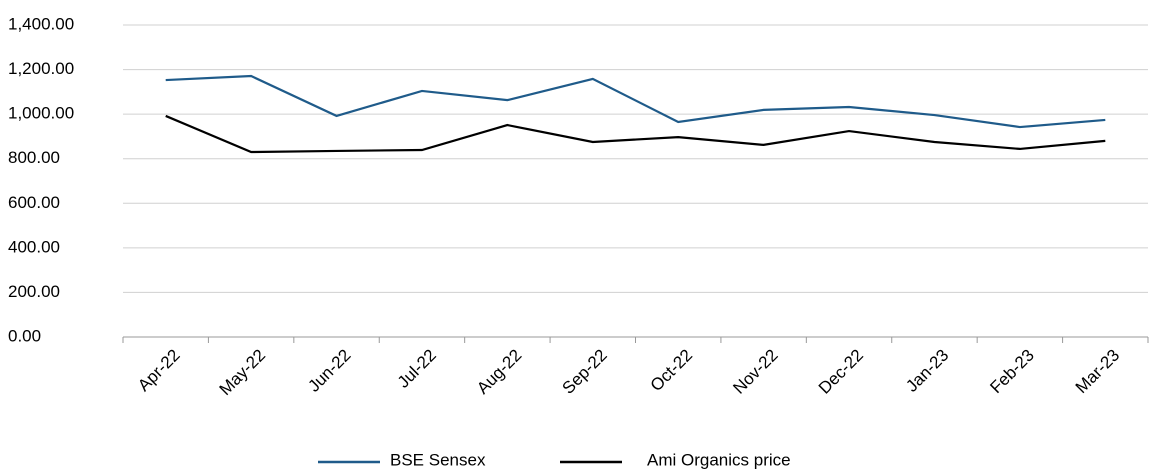  What do you see at coordinates (585, 372) in the screenshot?
I see `x-tick-label: Sep-22` at bounding box center [585, 372].